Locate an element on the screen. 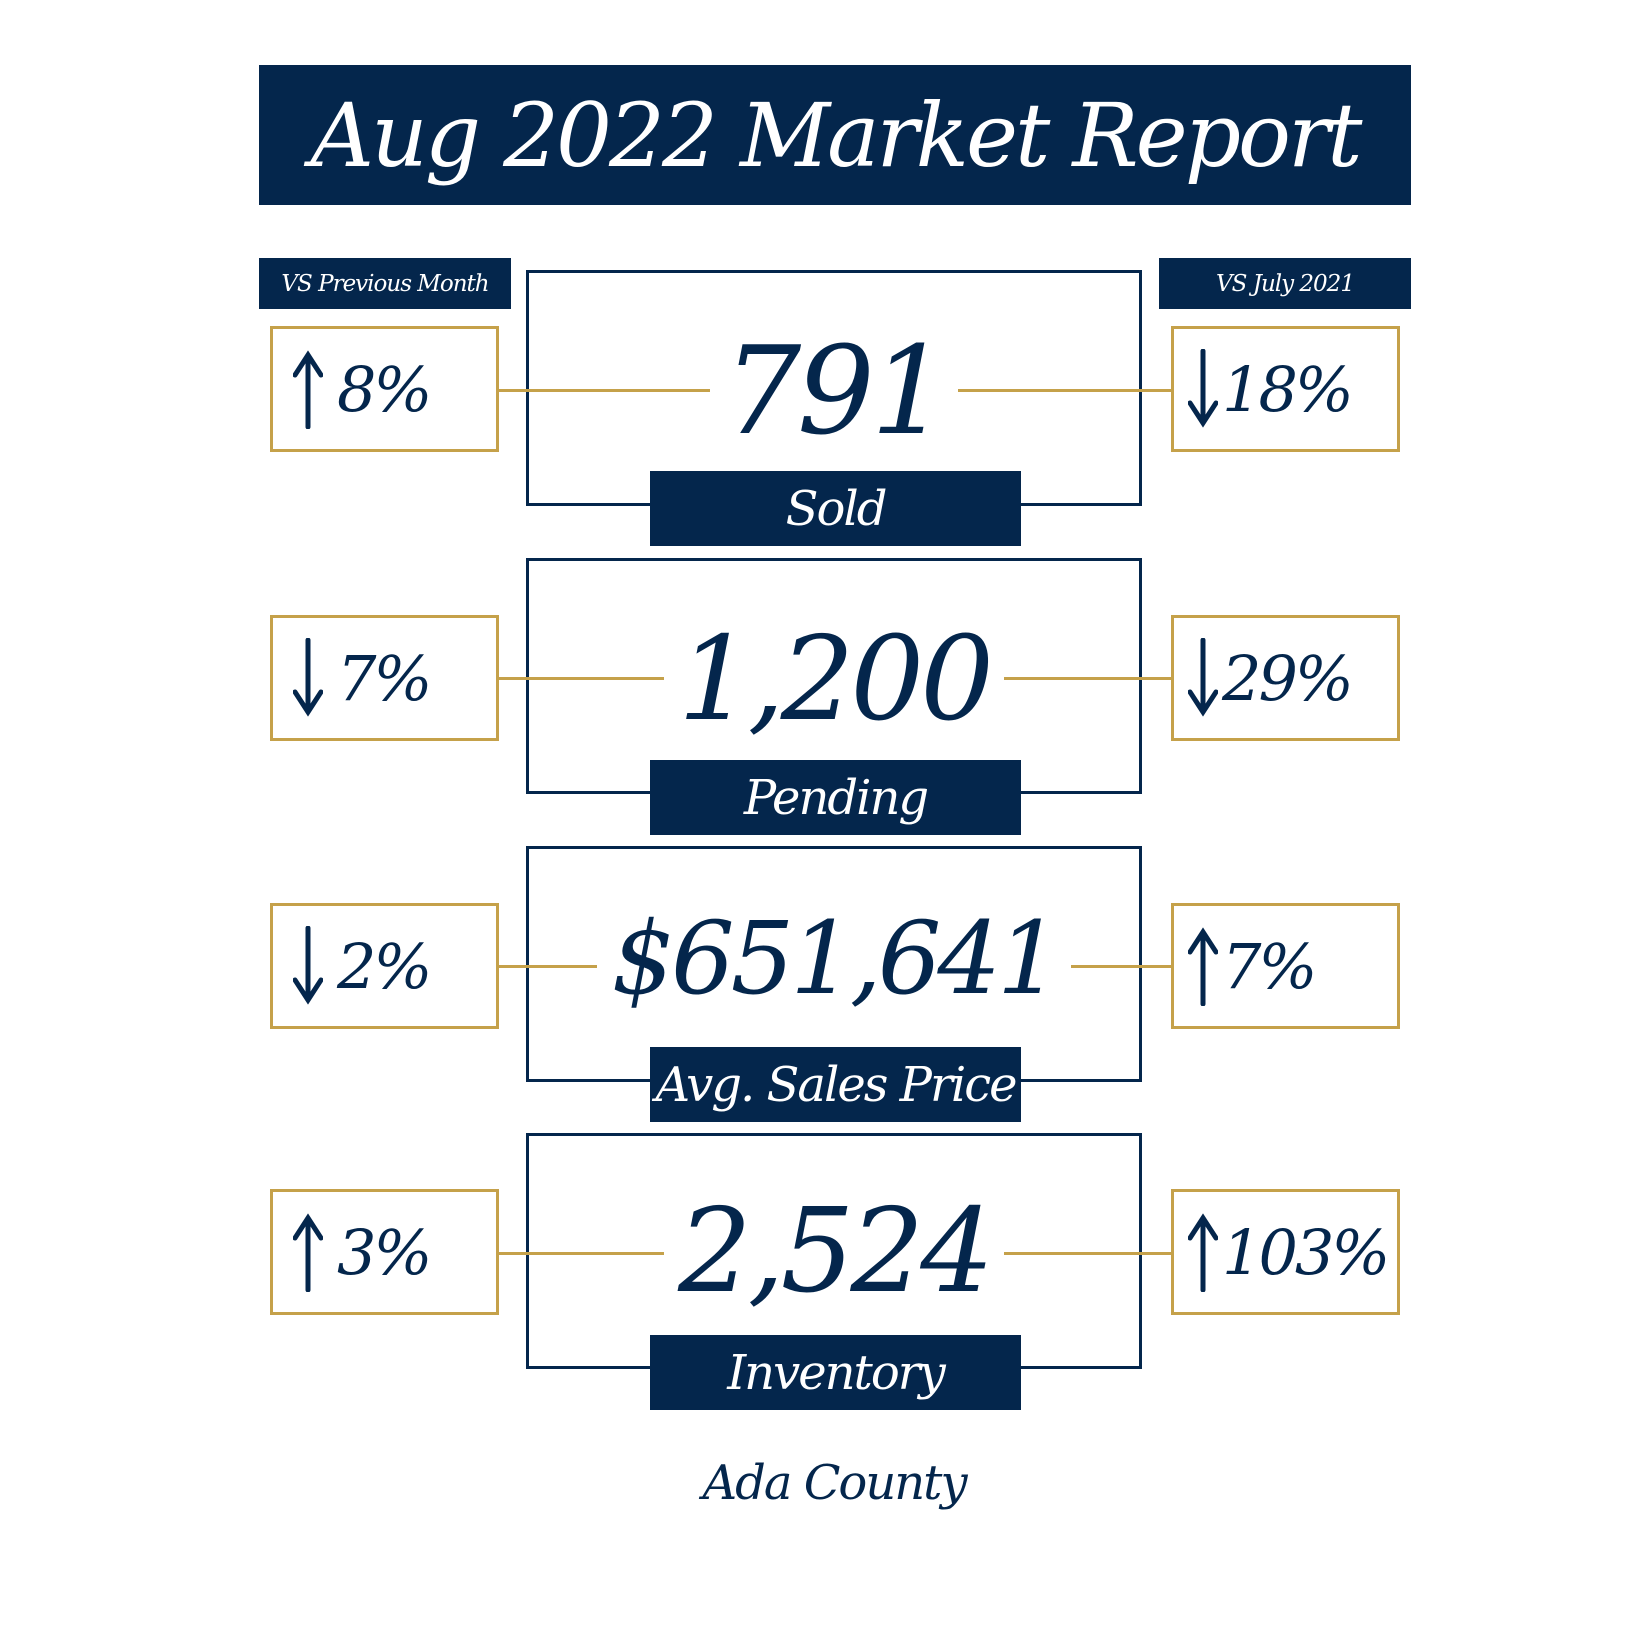  change-value: 29% is located at coordinates (1288, 678).